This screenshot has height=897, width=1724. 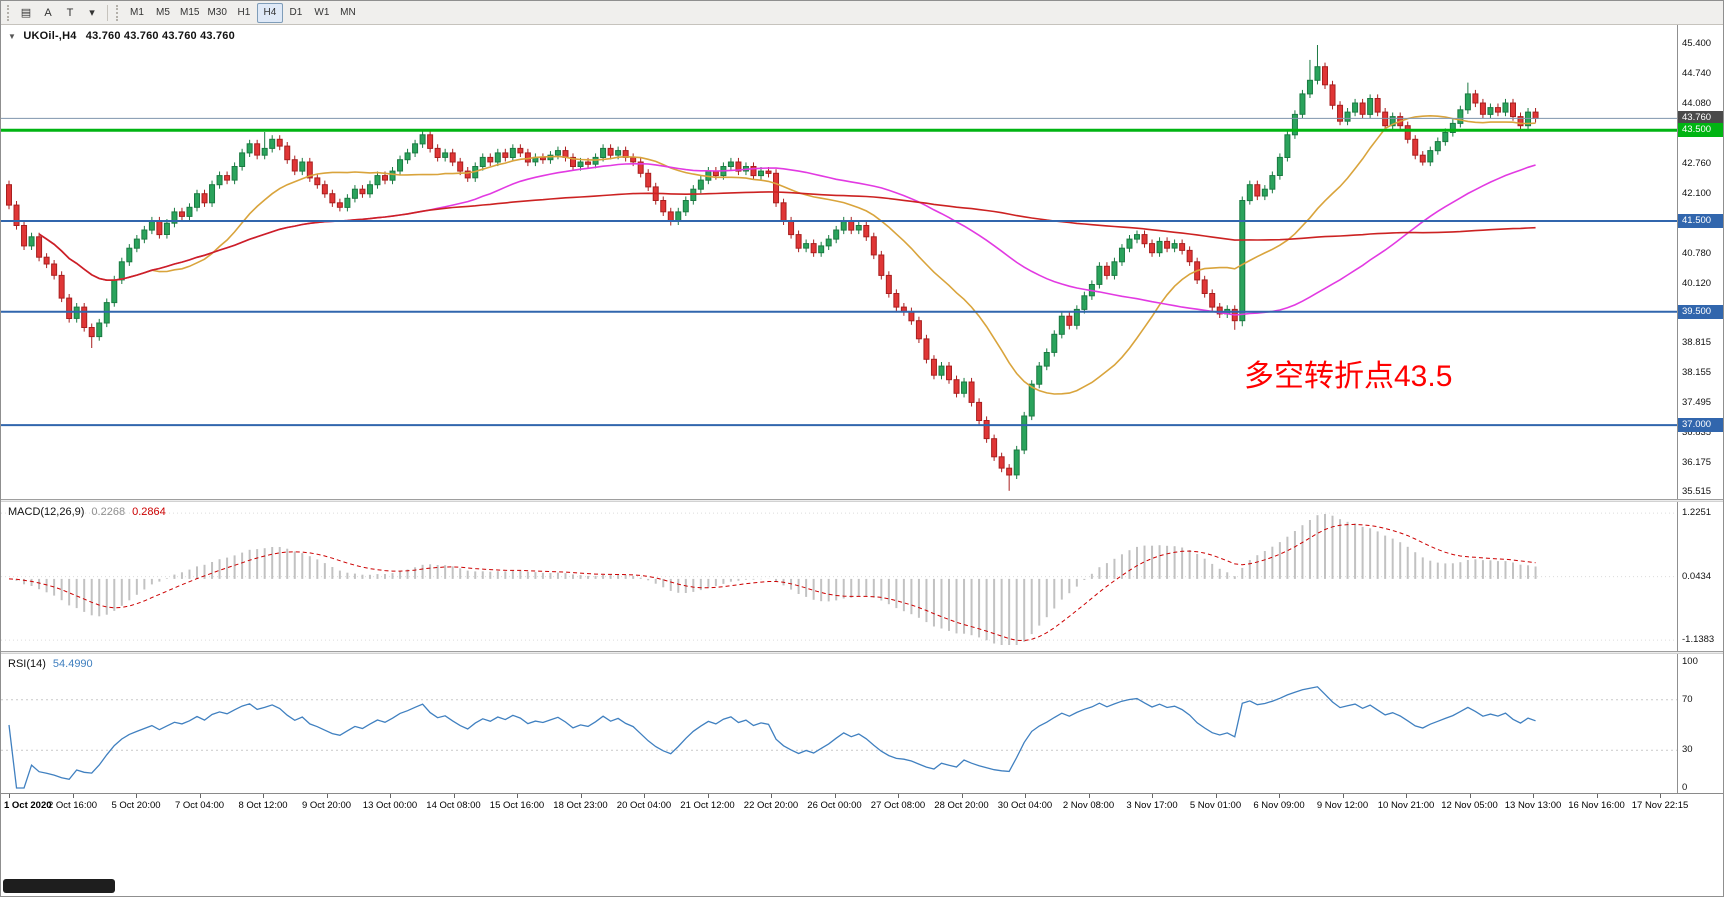 What do you see at coordinates (771, 805) in the screenshot?
I see `time-axis-label: 22 Oct 20:00` at bounding box center [771, 805].